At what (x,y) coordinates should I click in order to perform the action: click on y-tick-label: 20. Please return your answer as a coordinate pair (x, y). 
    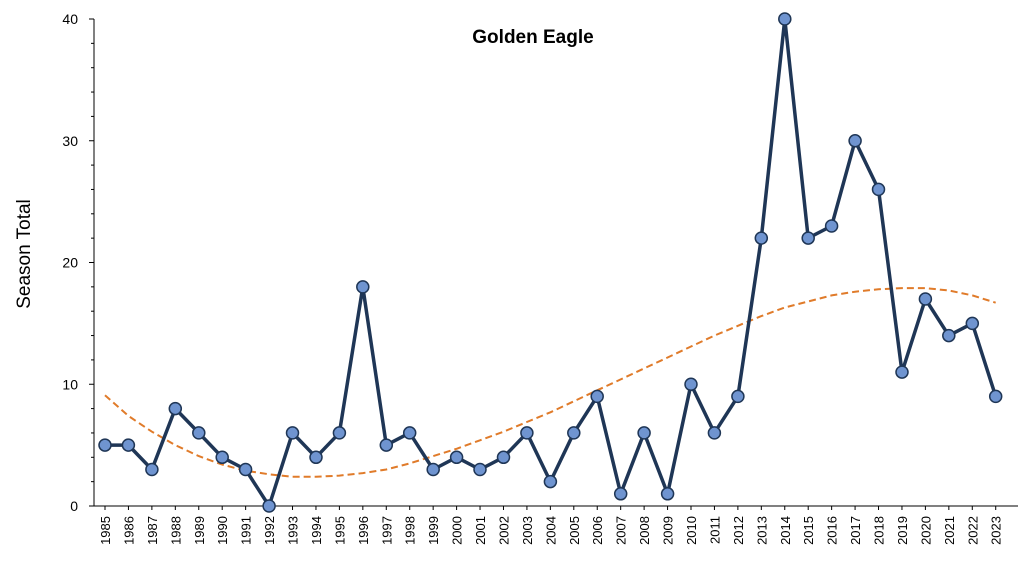
    Looking at the image, I should click on (70, 263).